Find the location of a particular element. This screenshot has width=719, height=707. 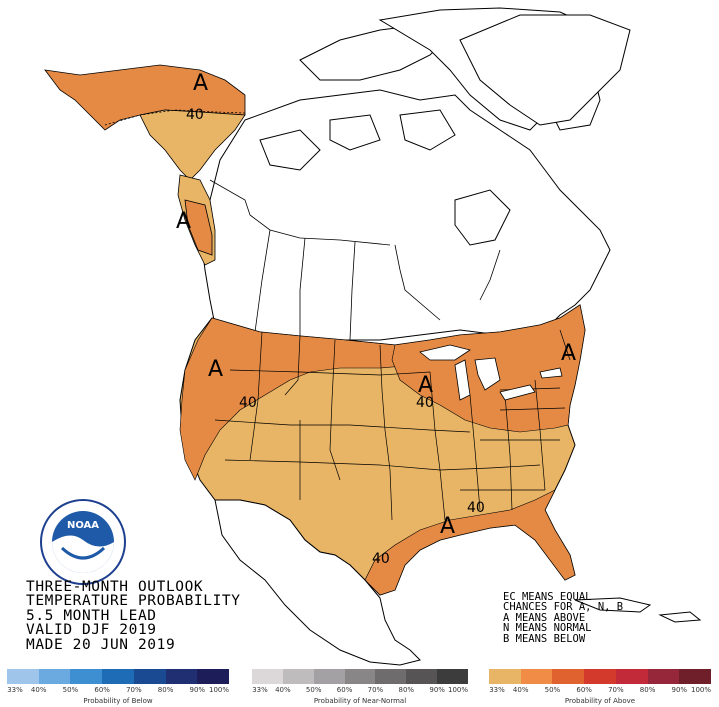

scale-above-tick: 80% is located at coordinates (647, 690).